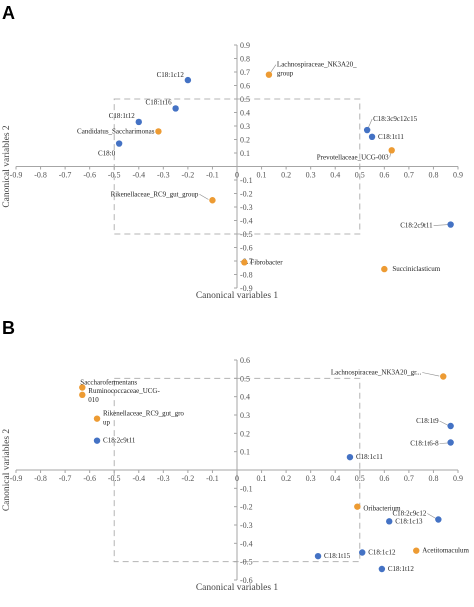 The height and width of the screenshot is (607, 474). What do you see at coordinates (65, 478) in the screenshot?
I see `x-tick-label: -0.7` at bounding box center [65, 478].